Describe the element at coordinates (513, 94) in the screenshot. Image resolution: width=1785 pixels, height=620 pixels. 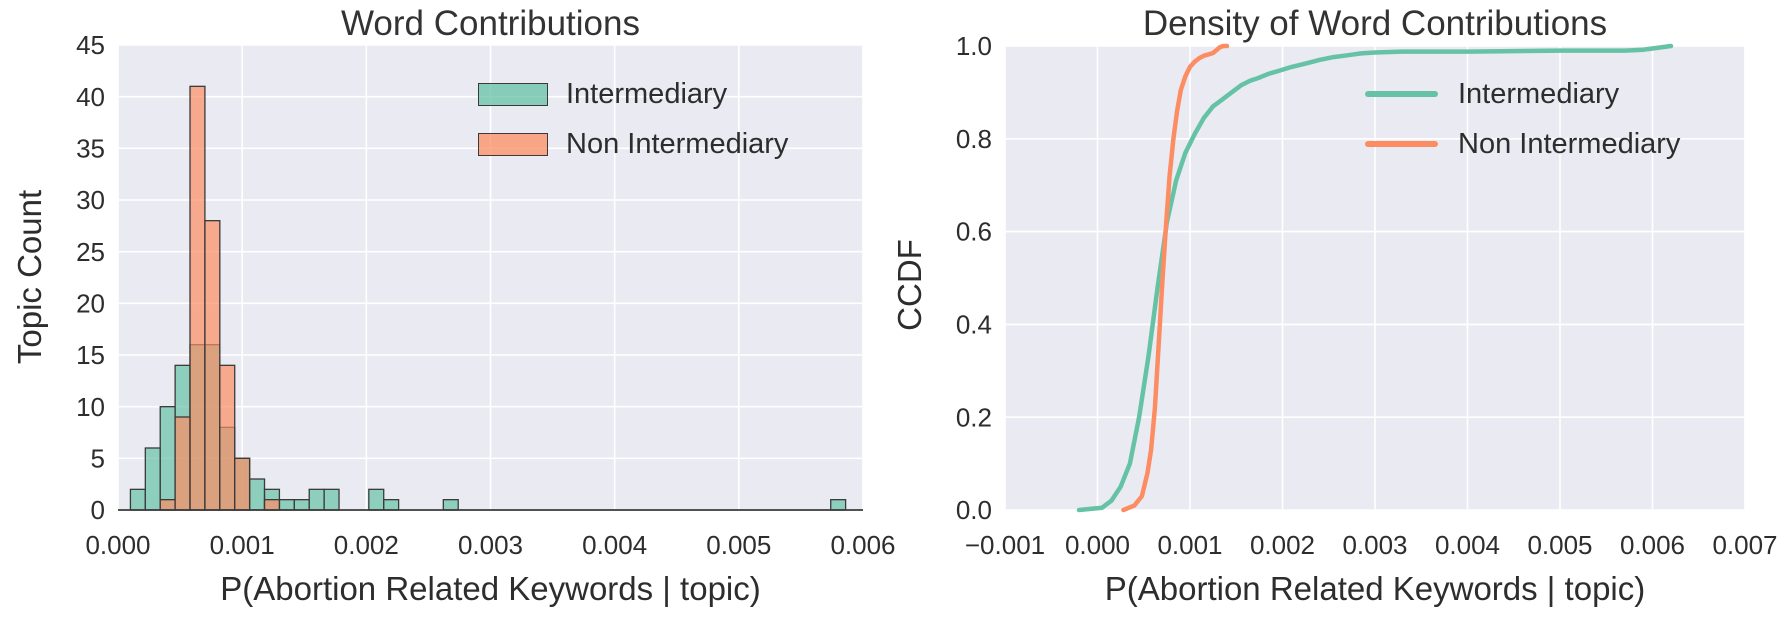
I see `intermediary-patch-swatch-icon` at that location.